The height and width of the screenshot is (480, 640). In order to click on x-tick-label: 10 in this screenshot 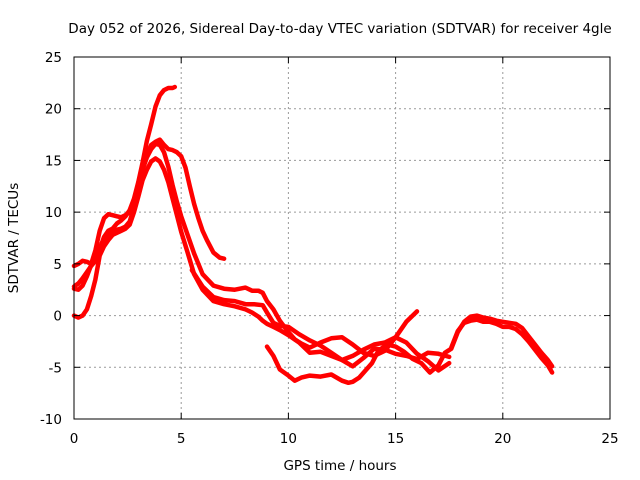, I will do `click(288, 439)`.